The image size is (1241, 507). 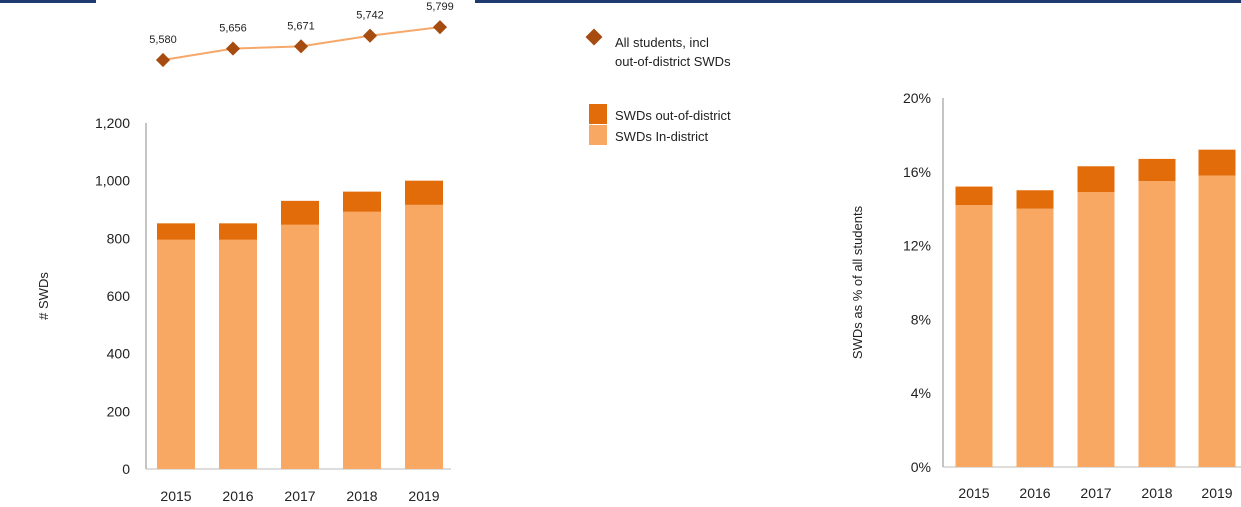 What do you see at coordinates (440, 27) in the screenshot?
I see `line-marker-2019` at bounding box center [440, 27].